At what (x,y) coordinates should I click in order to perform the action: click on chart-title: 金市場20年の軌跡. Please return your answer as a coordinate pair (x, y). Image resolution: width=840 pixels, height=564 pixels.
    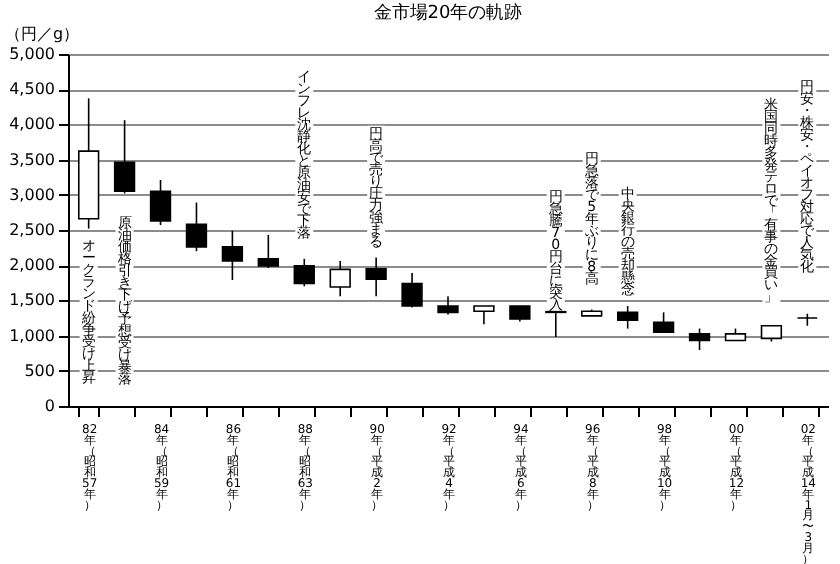
    Looking at the image, I should click on (448, 13).